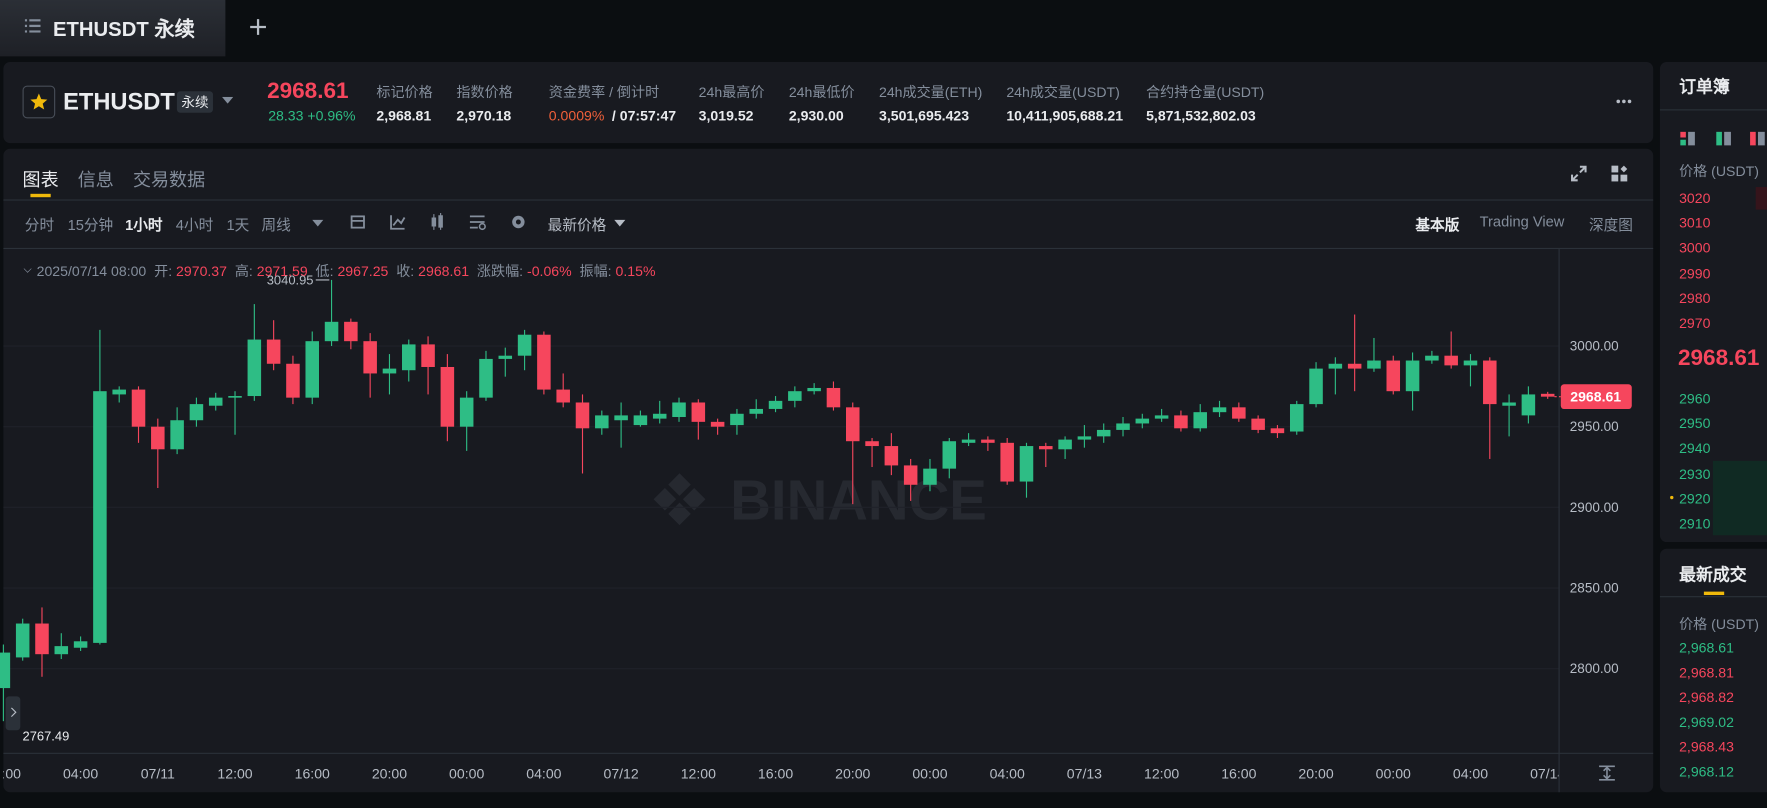  Describe the element at coordinates (1706, 772) in the screenshot. I see `trade-price: 2,968.12` at that location.